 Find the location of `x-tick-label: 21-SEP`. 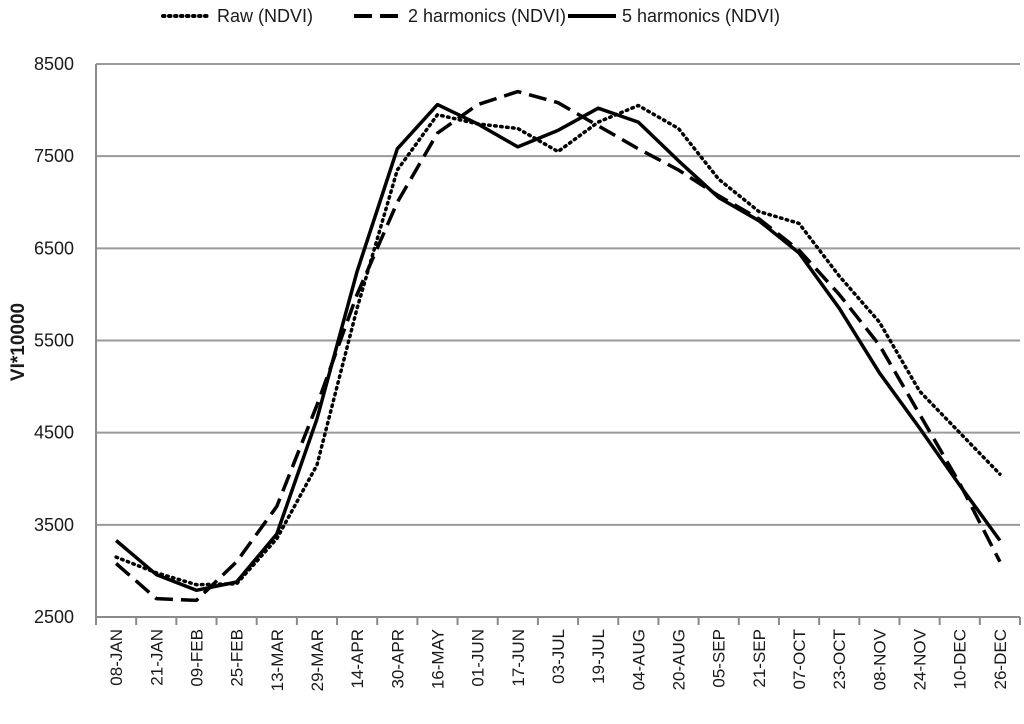

x-tick-label: 21-SEP is located at coordinates (759, 658).